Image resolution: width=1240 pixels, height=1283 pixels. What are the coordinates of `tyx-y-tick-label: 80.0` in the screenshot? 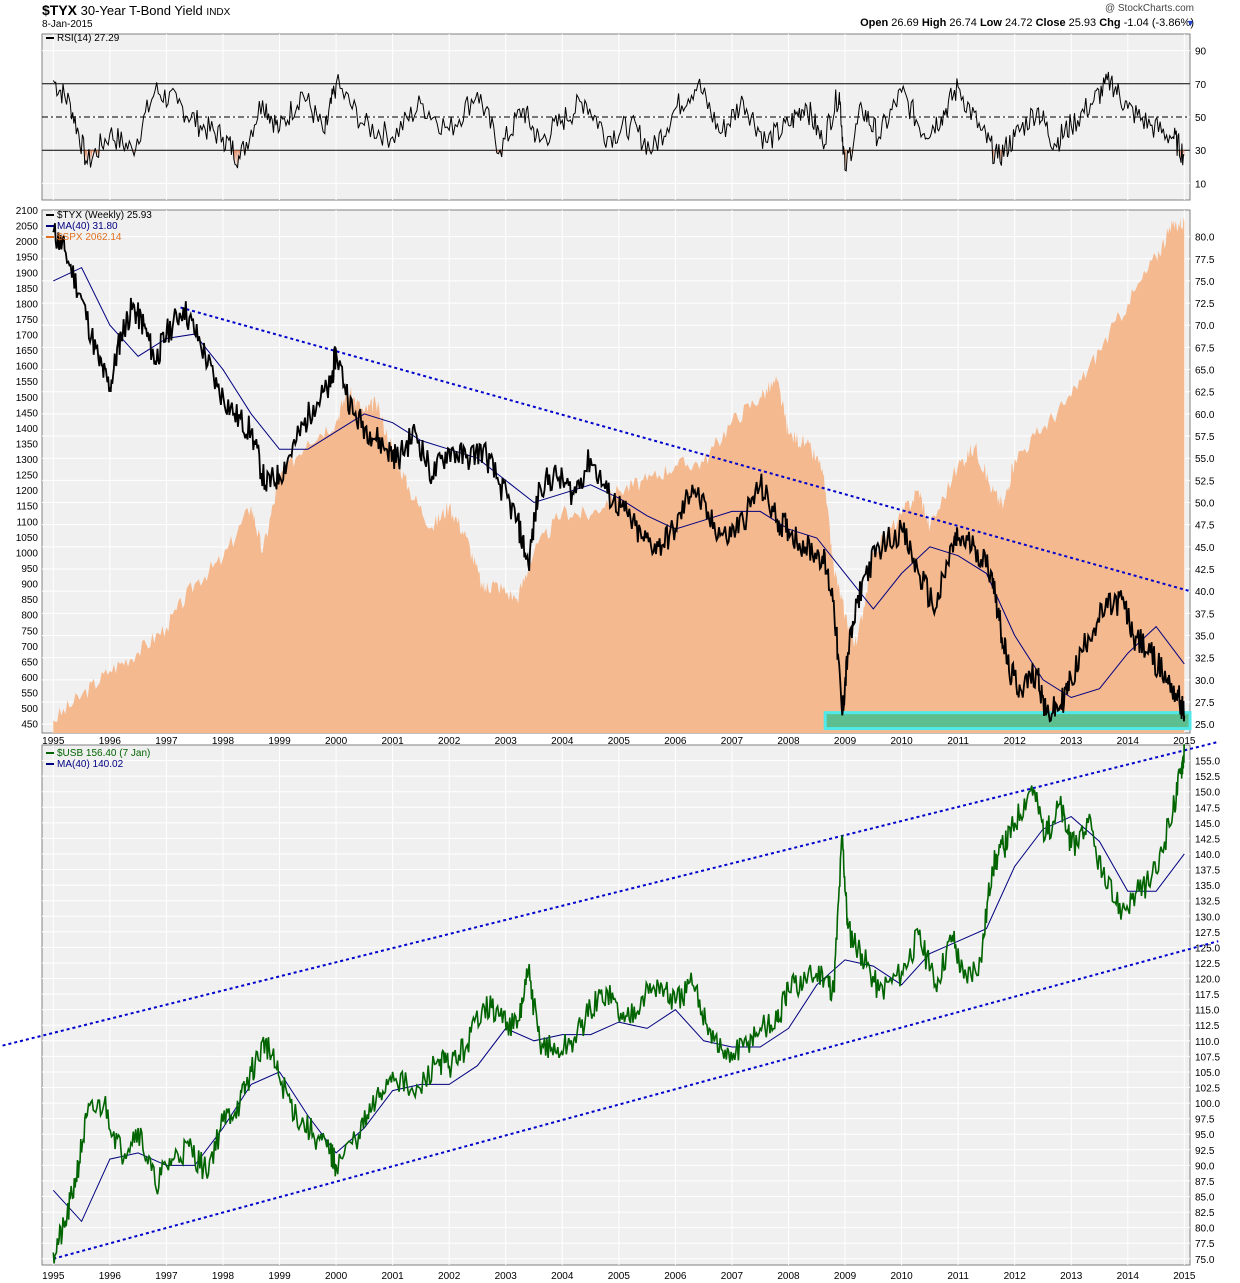 It's located at (1205, 238).